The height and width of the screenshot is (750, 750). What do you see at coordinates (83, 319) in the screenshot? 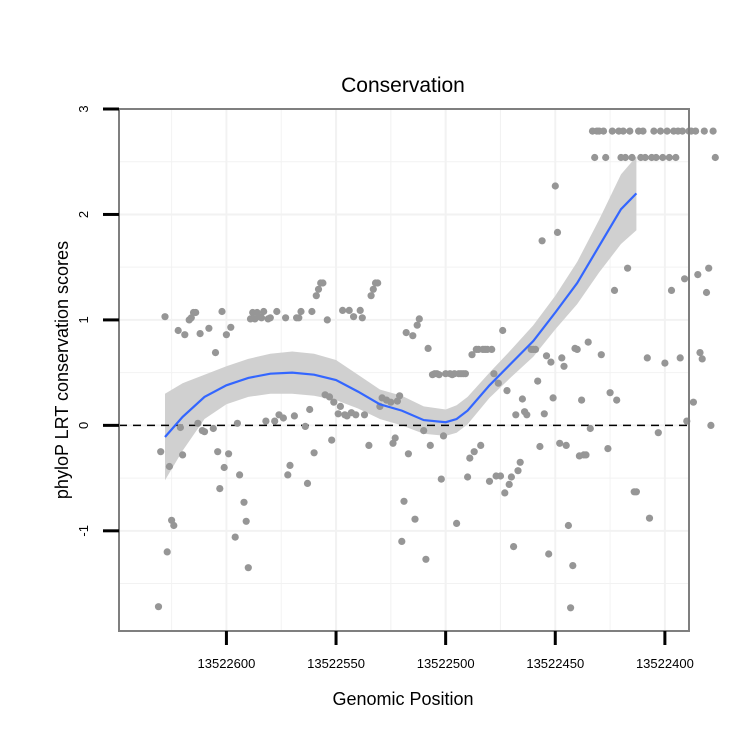
I see `y-tick-label: 1` at bounding box center [83, 319].